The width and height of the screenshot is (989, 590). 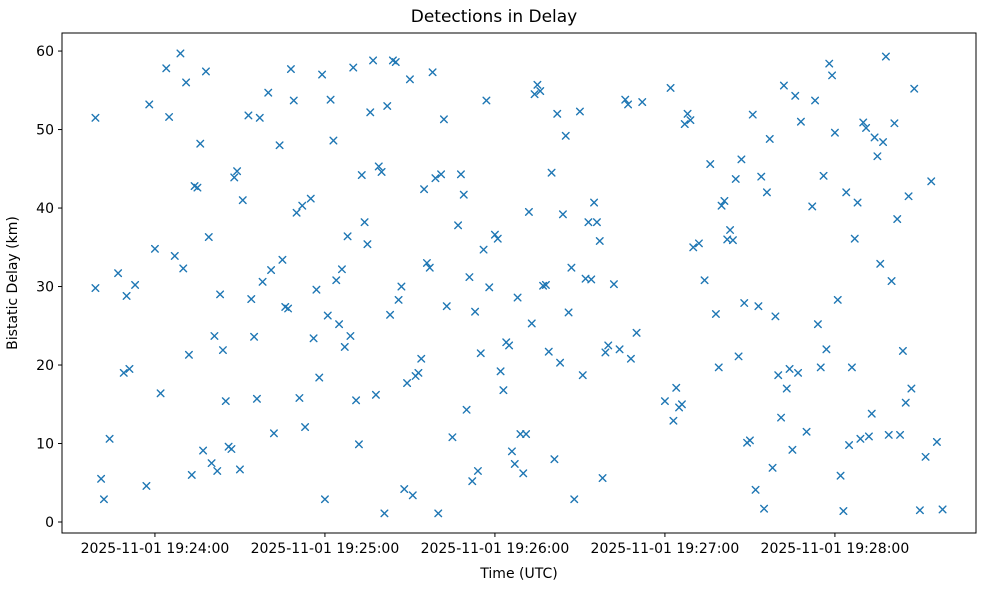 I want to click on x-axis-label: Time (UTC), so click(x=518, y=574).